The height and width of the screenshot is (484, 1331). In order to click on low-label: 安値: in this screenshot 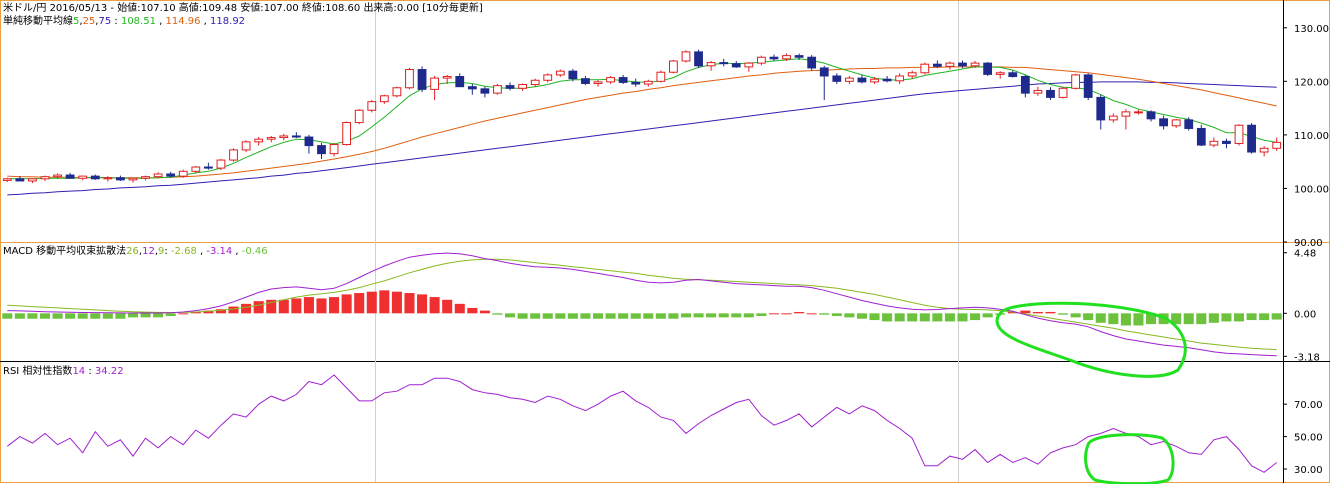, I will do `click(252, 8)`.